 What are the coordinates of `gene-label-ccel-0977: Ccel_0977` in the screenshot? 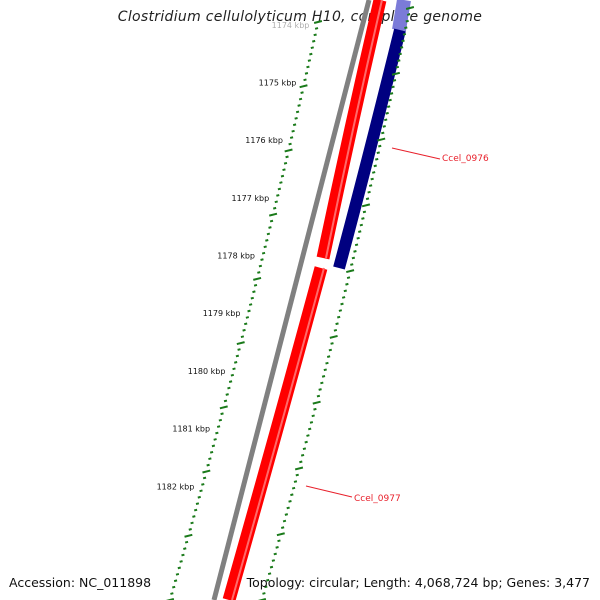 It's located at (377, 499).